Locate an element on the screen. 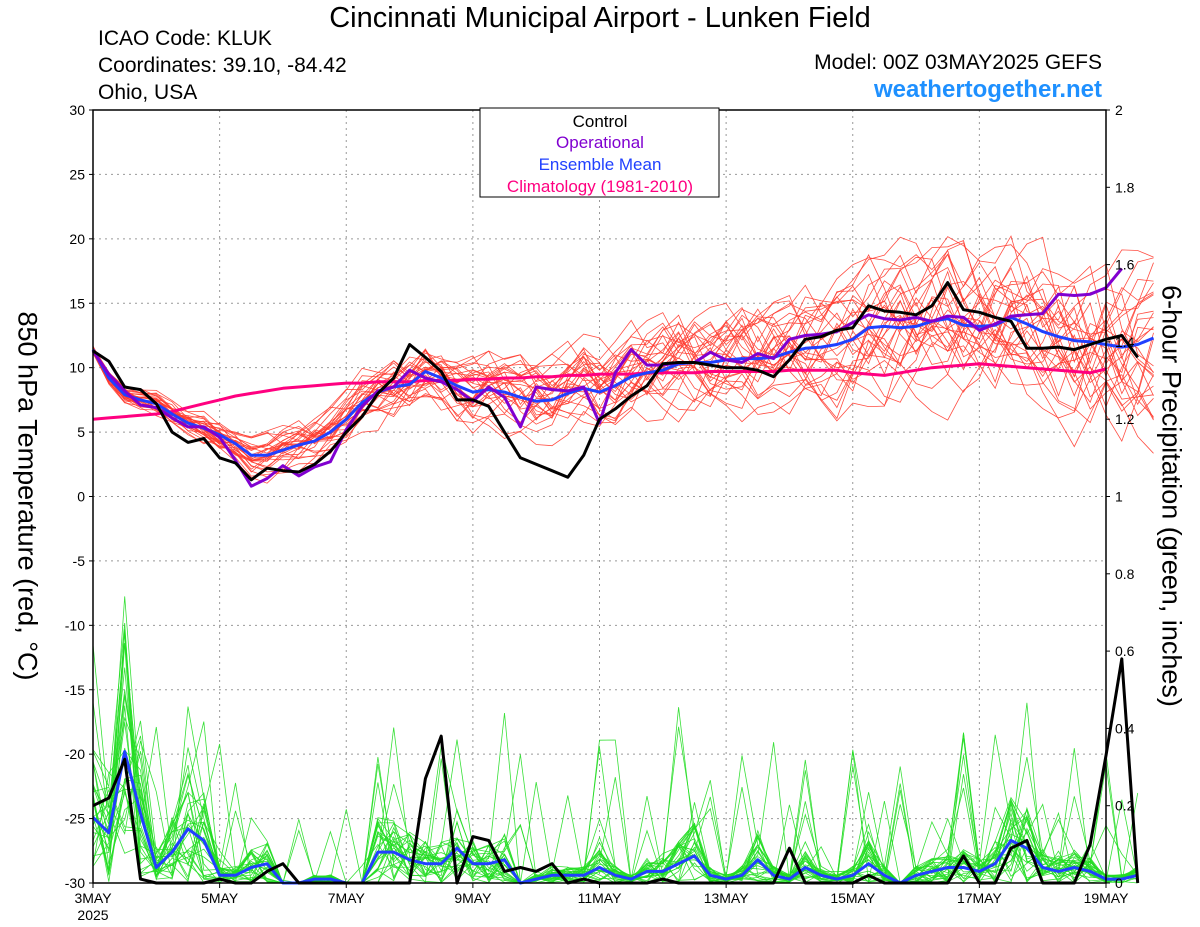 This screenshot has height=927, width=1200. x-tick-label: 15MAY is located at coordinates (853, 898).